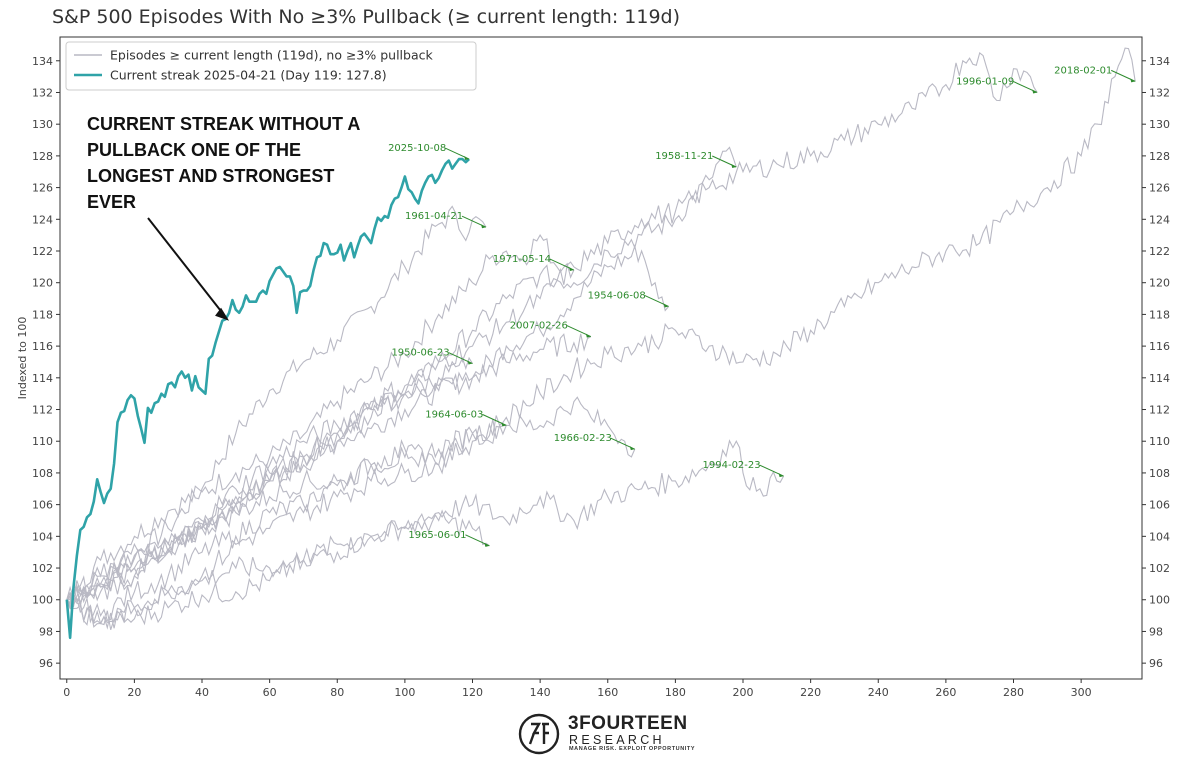 Image resolution: width=1200 pixels, height=769 pixels. I want to click on y-tick-label-right: 114, so click(1159, 378).